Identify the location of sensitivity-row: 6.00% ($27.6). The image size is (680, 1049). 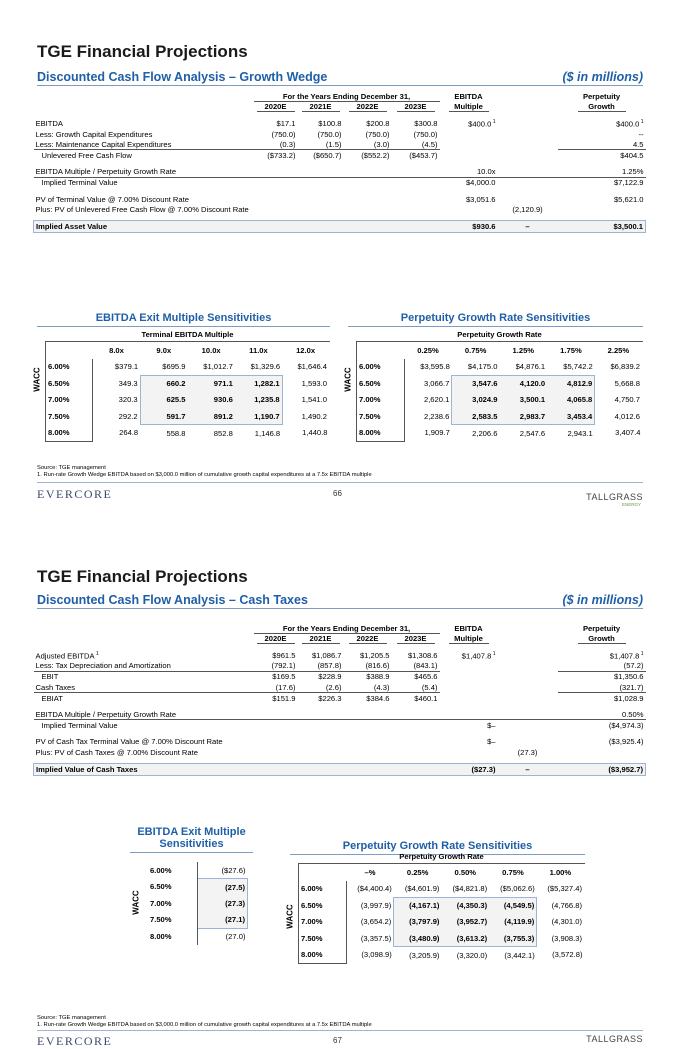
(198, 870).